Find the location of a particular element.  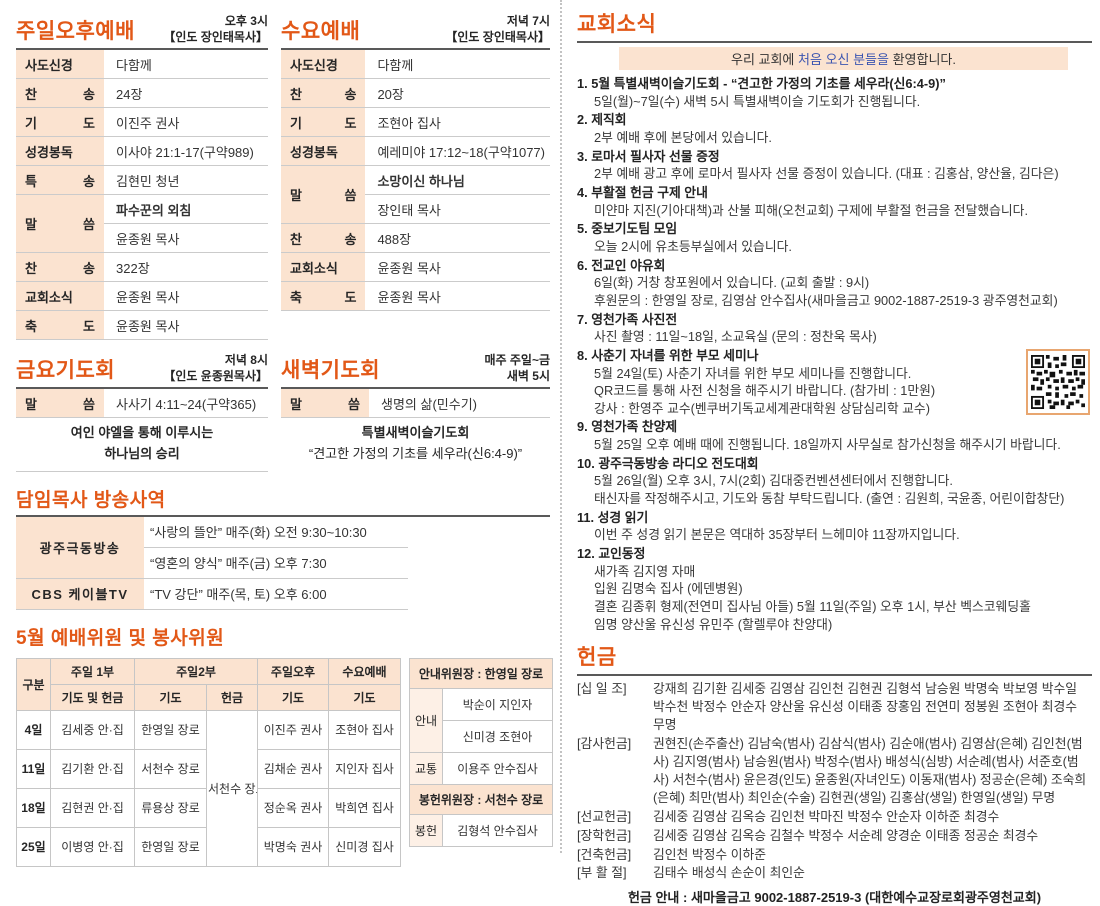

news-item-line: 강사 : 한영주 교수(벤쿠버기독교세계관대학원 상담심리학 교수) is located at coordinates (762, 408).